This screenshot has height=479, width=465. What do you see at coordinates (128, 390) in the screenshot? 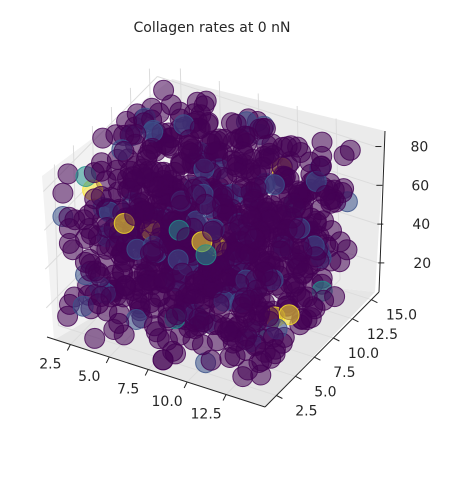
I see `x-tick-label: 7.5` at bounding box center [128, 390].